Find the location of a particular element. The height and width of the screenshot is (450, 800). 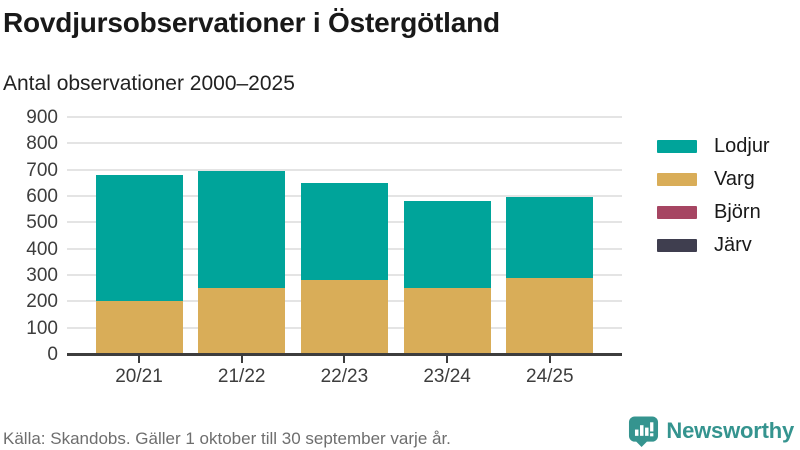

bar-20-21-varg is located at coordinates (139, 327).